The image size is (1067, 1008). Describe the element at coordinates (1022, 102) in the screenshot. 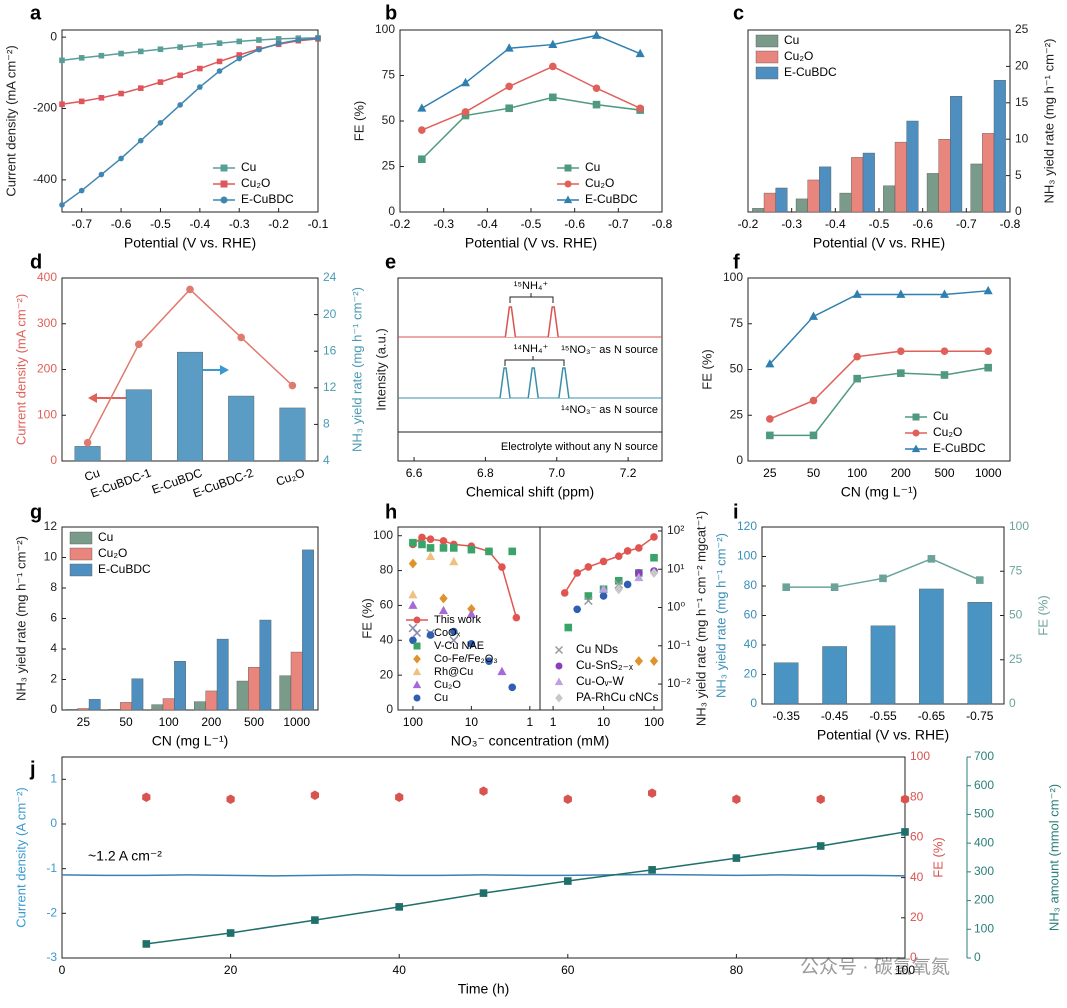

I see `y2-tick-label: 15` at that location.